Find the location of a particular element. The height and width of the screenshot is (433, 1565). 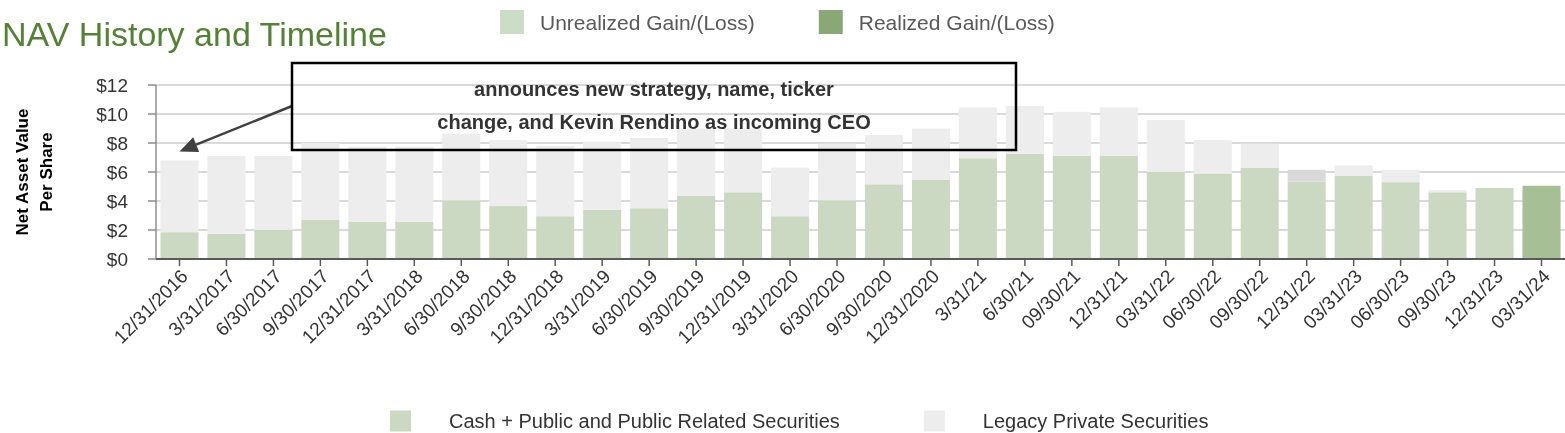

chart-title: NAV History and Timeline is located at coordinates (194, 34).